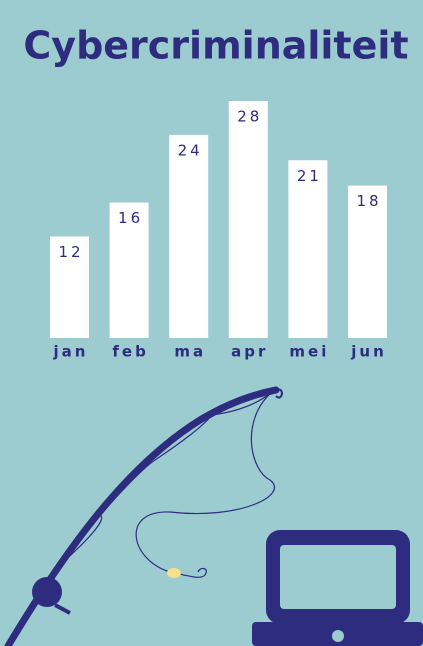 This screenshot has height=646, width=423. I want to click on value-label: 16, so click(130, 218).